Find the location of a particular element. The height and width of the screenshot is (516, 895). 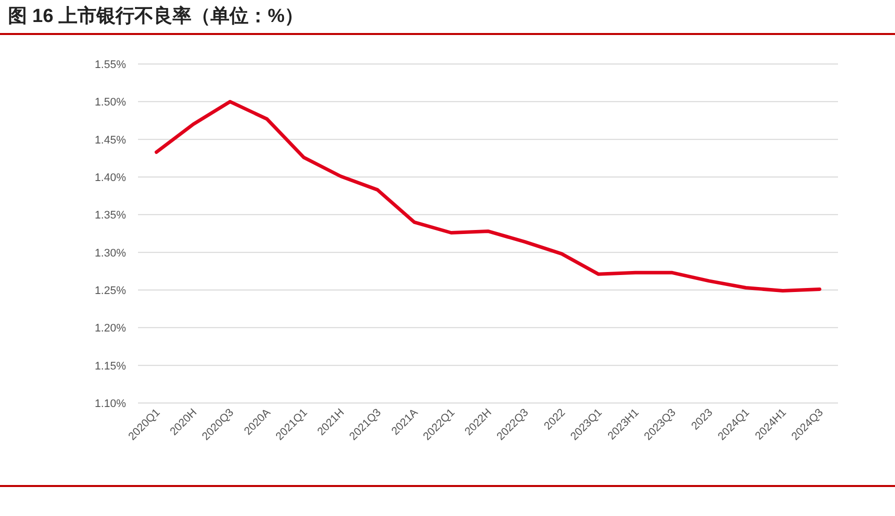

y-tick-label: 1.10% is located at coordinates (110, 404).